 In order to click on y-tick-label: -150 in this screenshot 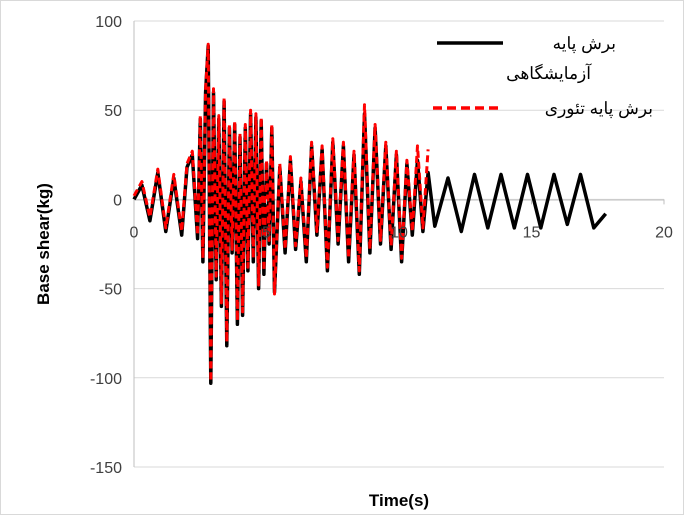, I will do `click(106, 468)`.